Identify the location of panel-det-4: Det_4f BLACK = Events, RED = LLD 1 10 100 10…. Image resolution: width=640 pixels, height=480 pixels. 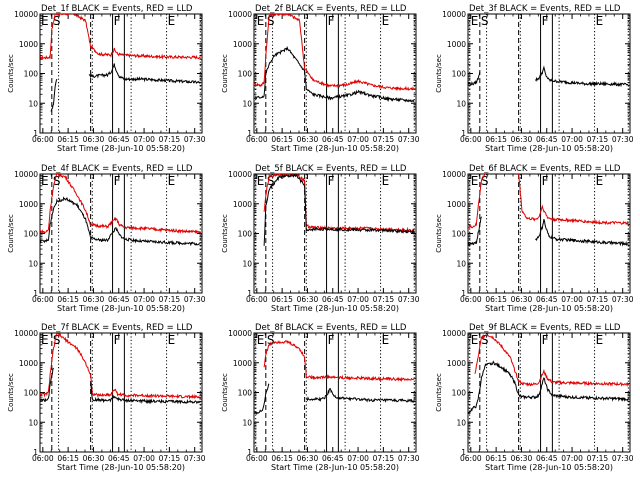
(106, 238).